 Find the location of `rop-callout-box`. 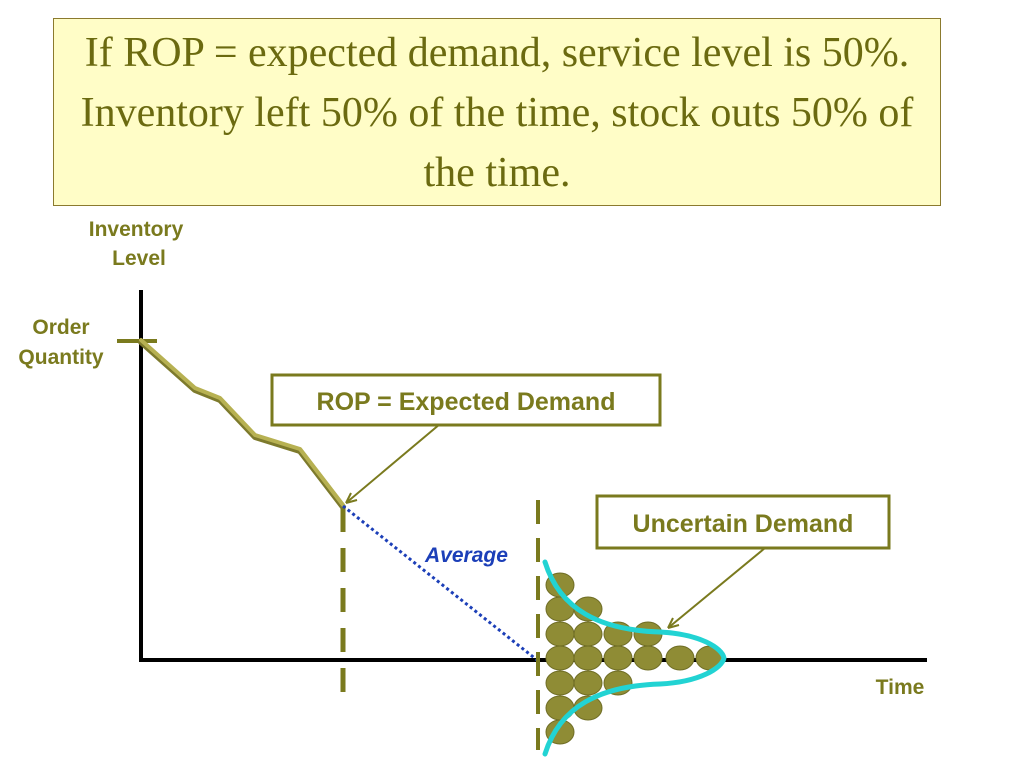

rop-callout-box is located at coordinates (466, 400).